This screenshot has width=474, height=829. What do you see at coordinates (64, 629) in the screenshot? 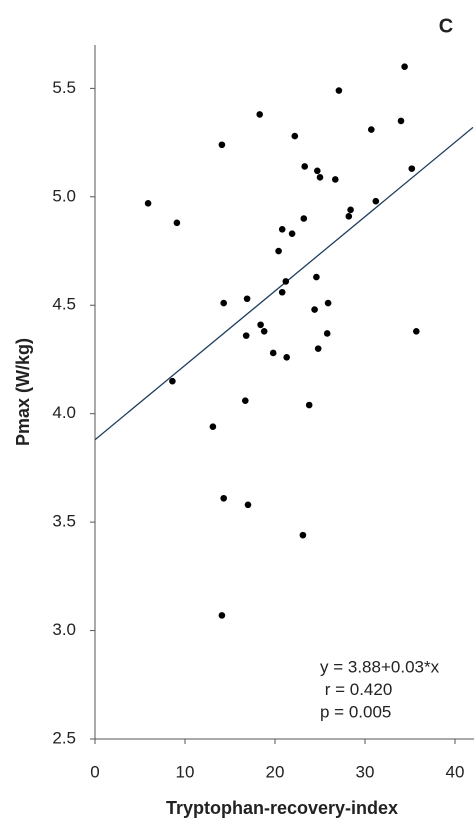
I see `y-tick-label: 3.0` at bounding box center [64, 629].